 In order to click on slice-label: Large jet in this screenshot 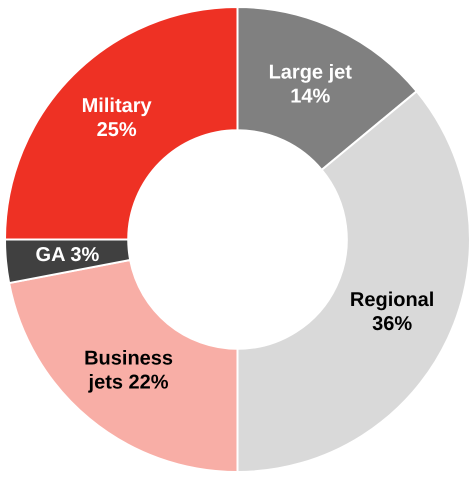, I will do `click(310, 72)`.